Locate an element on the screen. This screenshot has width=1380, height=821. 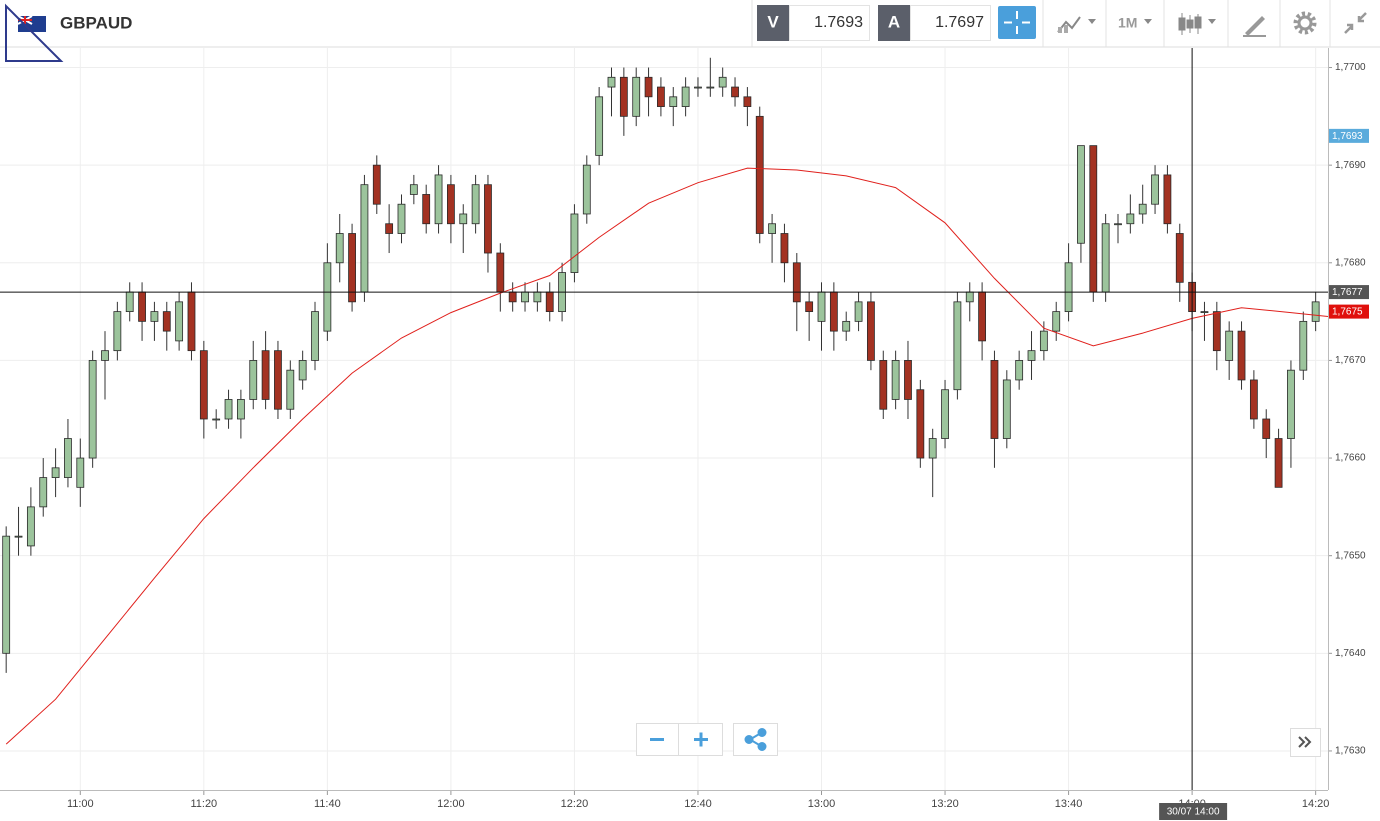
crosshair-label: 30/07 14:00 is located at coordinates (1193, 812).